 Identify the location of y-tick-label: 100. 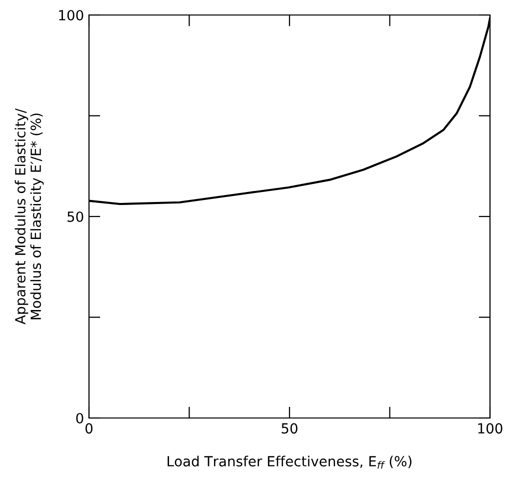
(71, 15).